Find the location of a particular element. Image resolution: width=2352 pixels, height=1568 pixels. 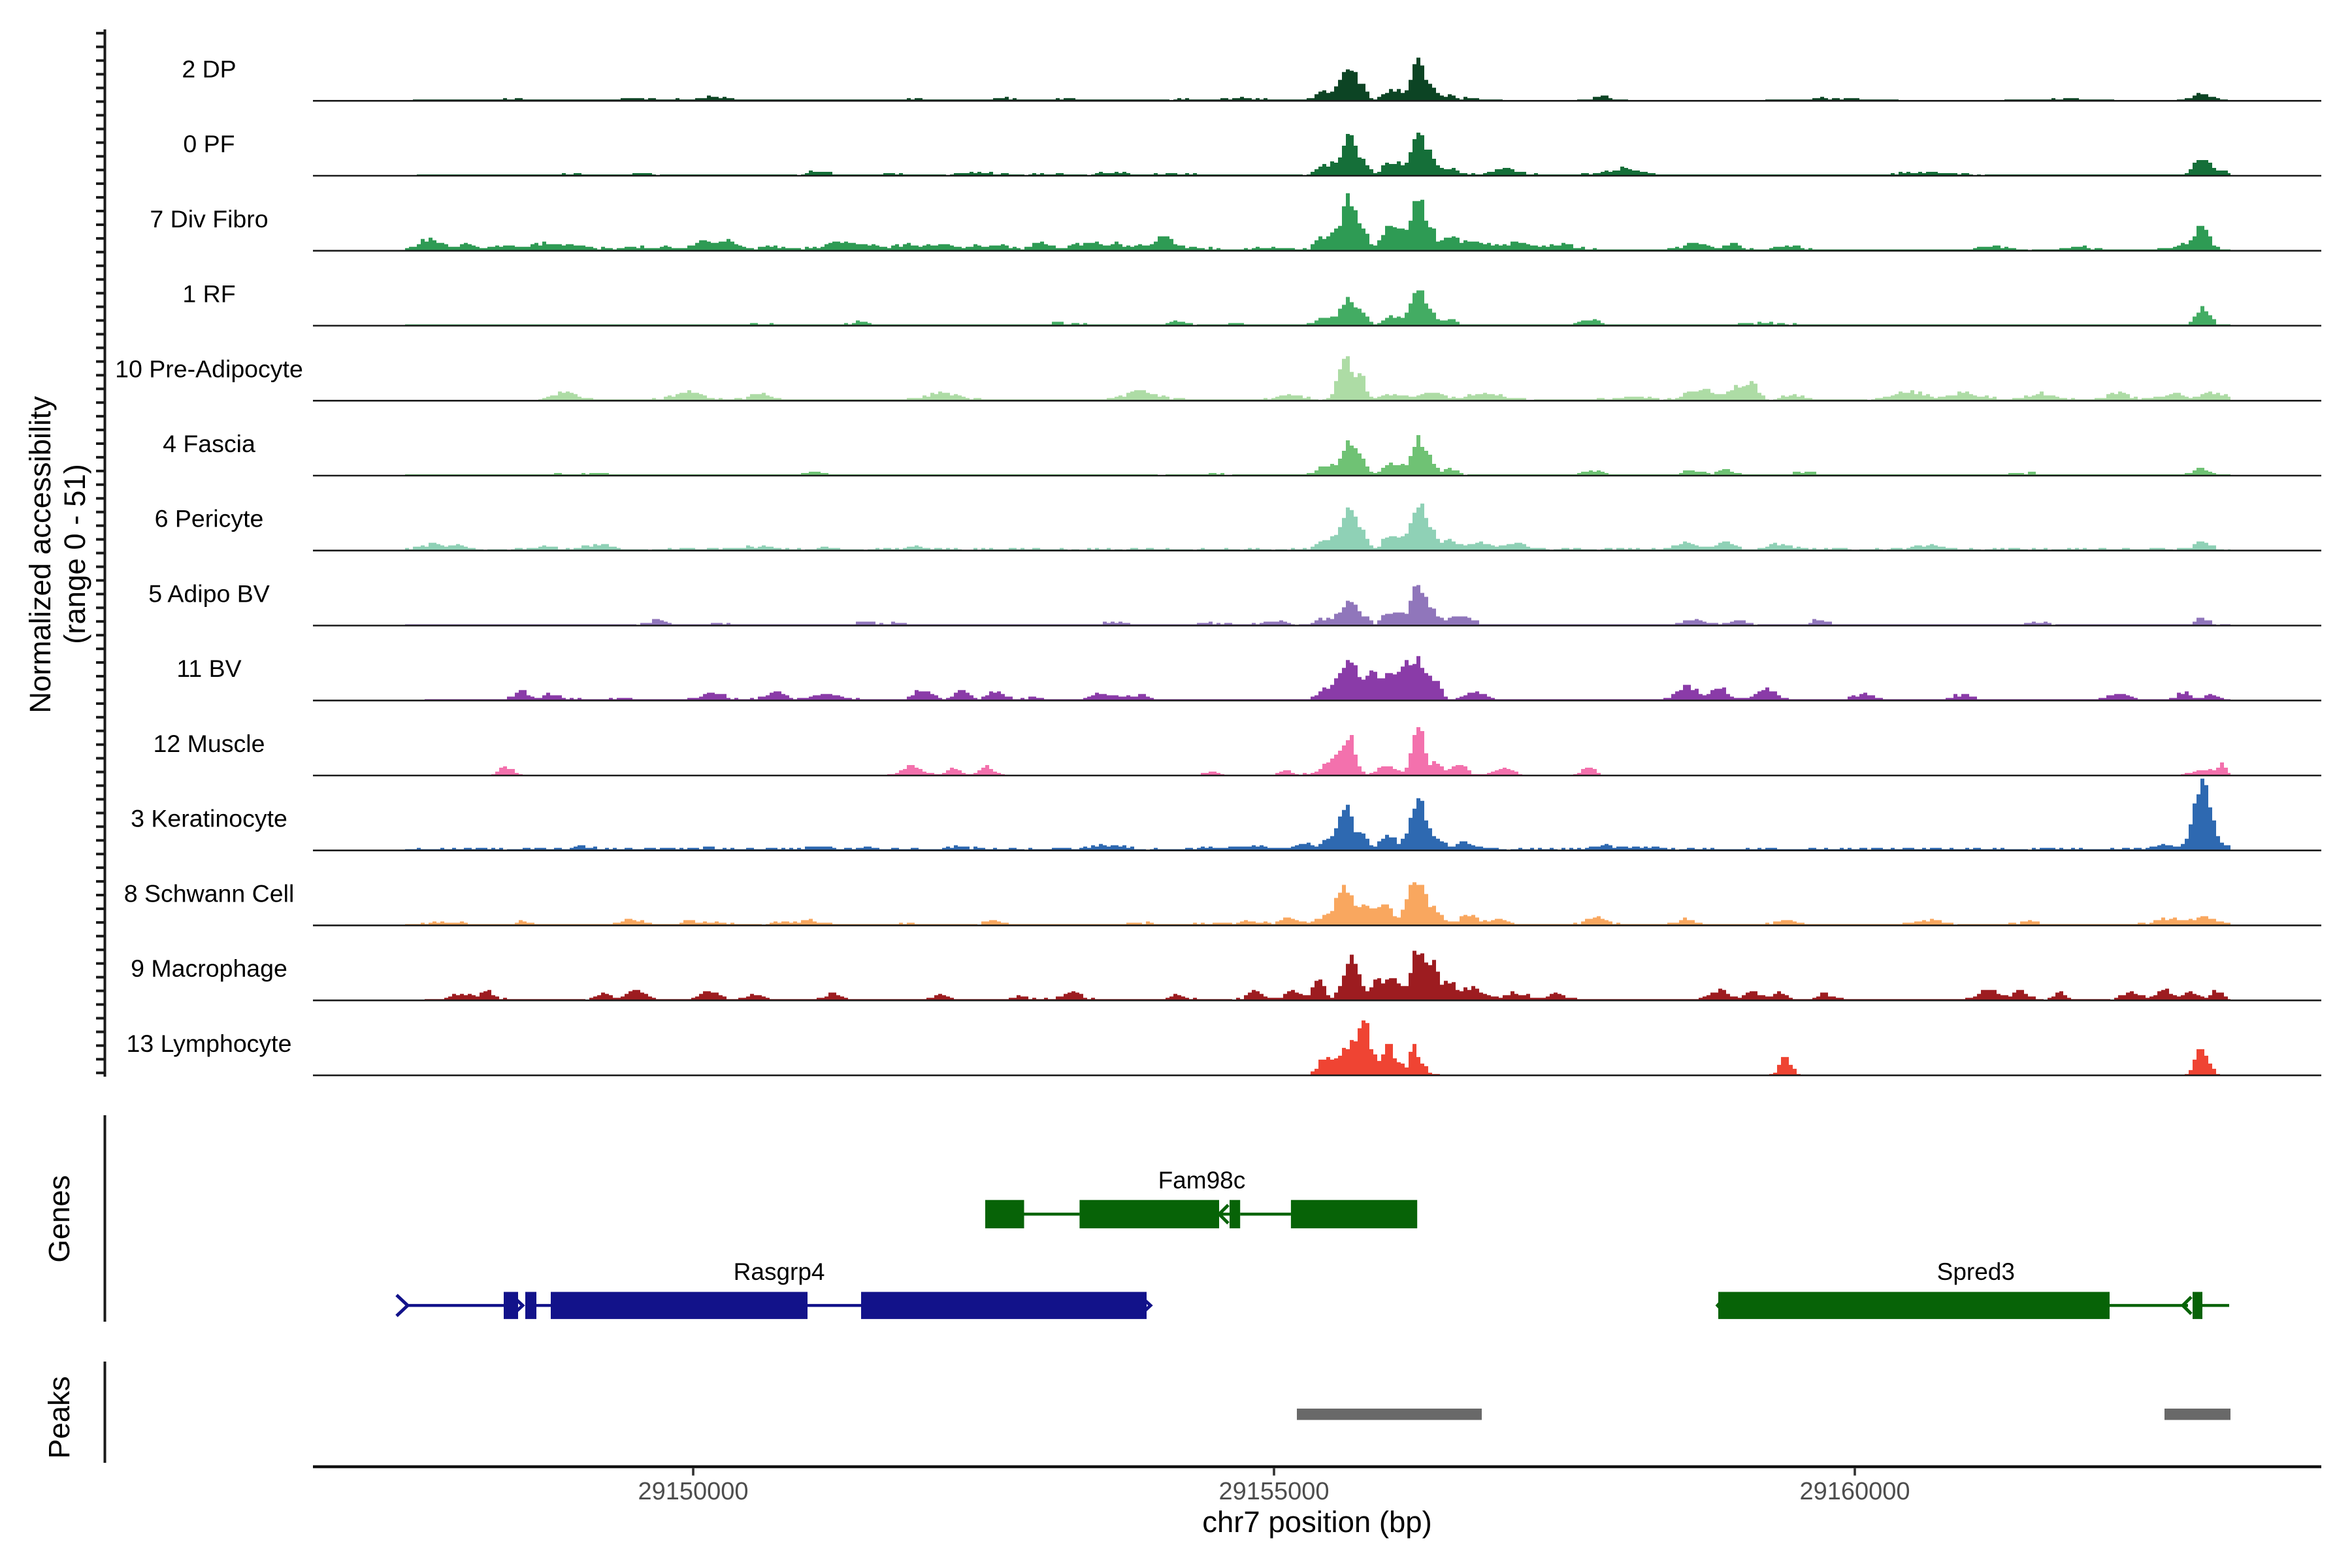

svg-text: 13 Lymphocyte is located at coordinates (209, 1043).